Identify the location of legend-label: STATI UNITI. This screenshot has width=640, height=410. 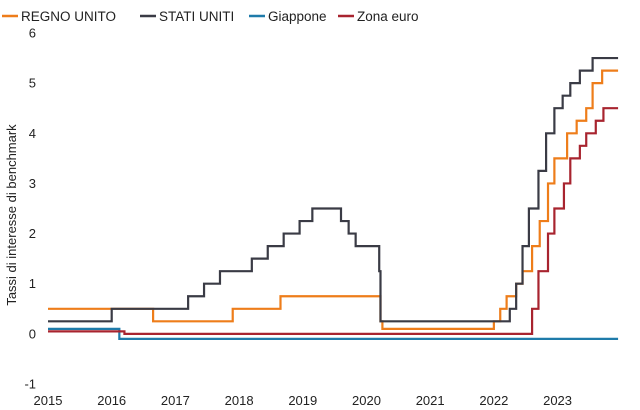
(196, 16).